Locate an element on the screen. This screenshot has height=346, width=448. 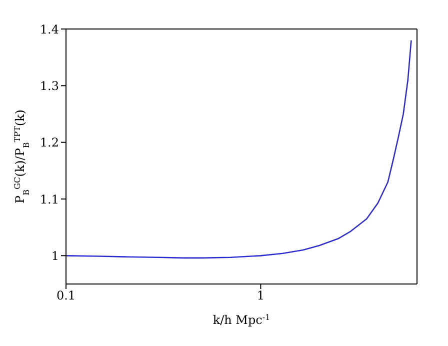
y-tick-label: 1 is located at coordinates (55, 255).